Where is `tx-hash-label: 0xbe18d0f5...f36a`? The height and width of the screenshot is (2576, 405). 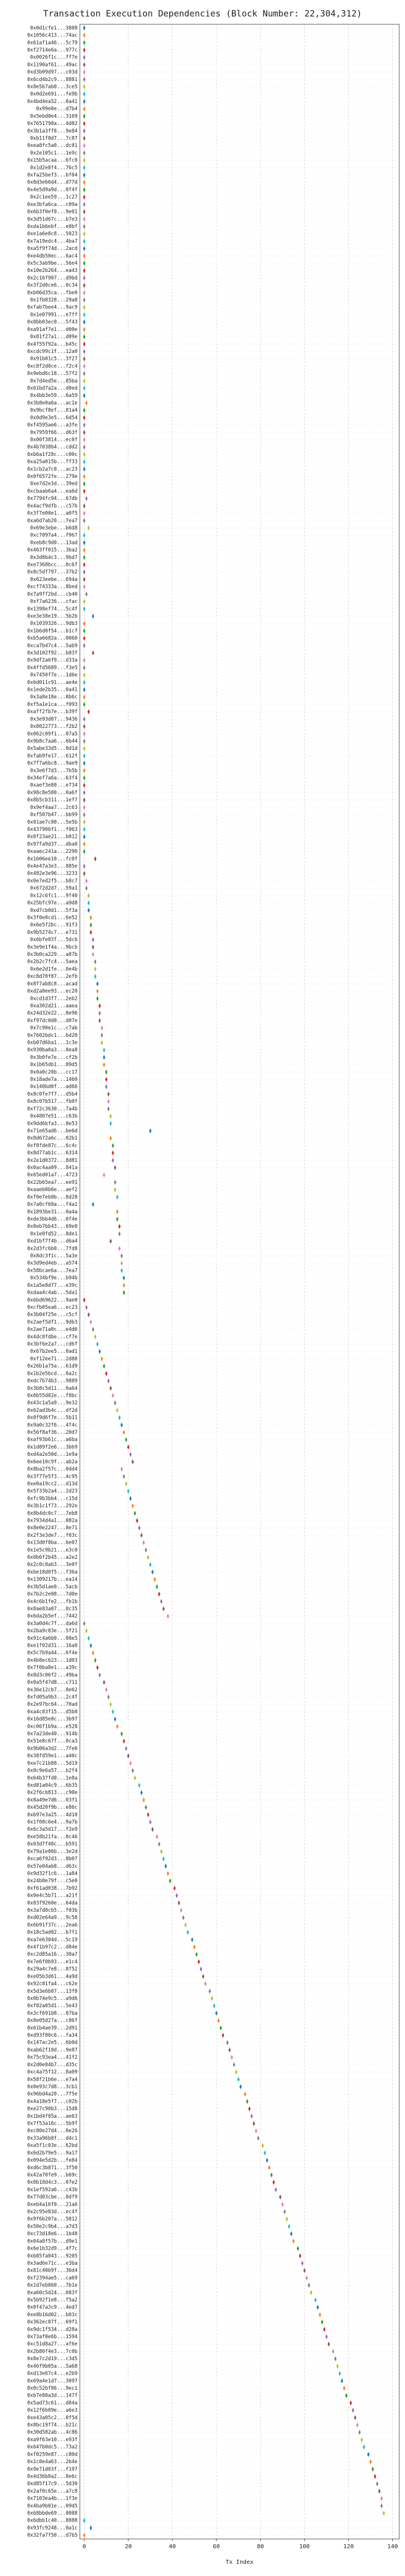
tx-hash-label: 0xbe18d0f5...f36a is located at coordinates (52, 1572).